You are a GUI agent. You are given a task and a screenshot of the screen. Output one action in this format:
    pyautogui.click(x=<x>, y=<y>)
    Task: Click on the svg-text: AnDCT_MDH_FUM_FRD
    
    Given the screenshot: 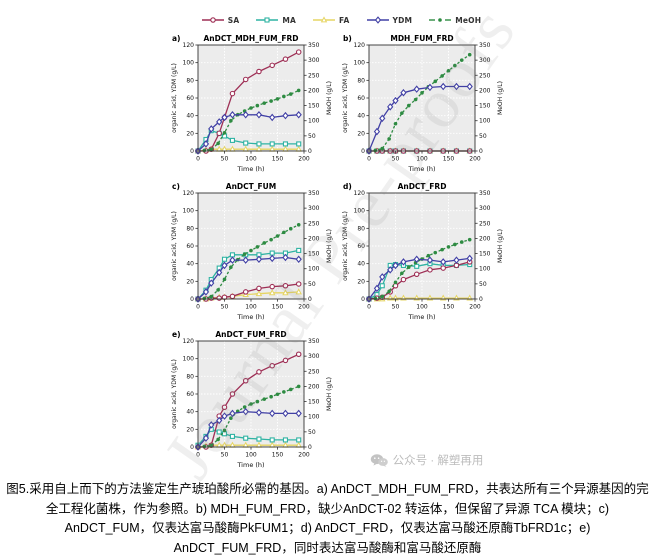 What is the action you would take?
    pyautogui.click(x=250, y=38)
    